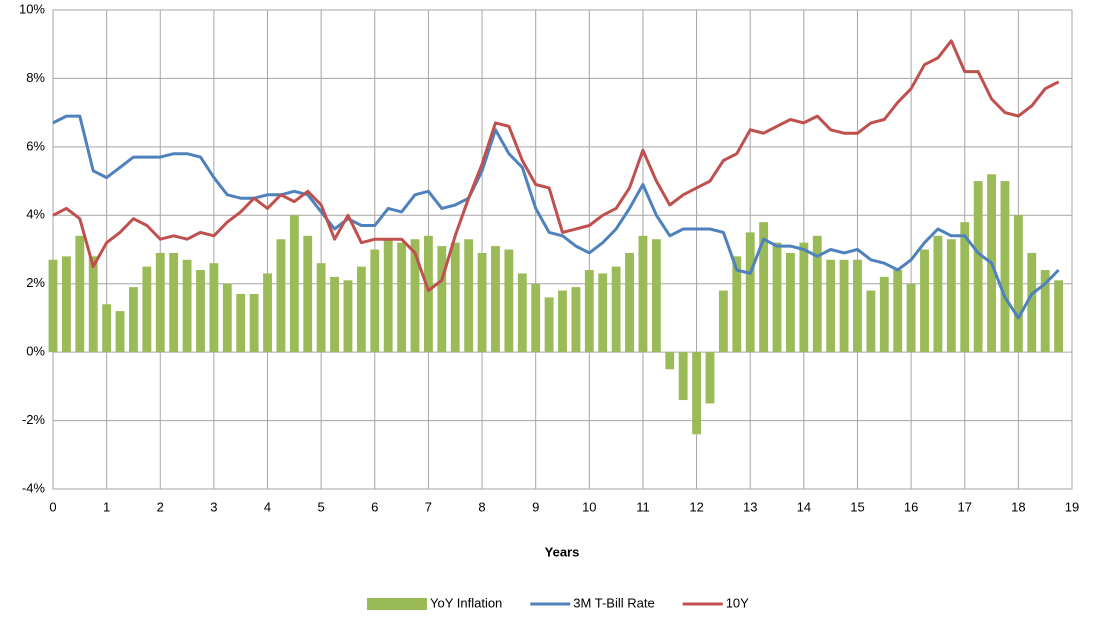  I want to click on x-tick-label: 1, so click(106, 506).